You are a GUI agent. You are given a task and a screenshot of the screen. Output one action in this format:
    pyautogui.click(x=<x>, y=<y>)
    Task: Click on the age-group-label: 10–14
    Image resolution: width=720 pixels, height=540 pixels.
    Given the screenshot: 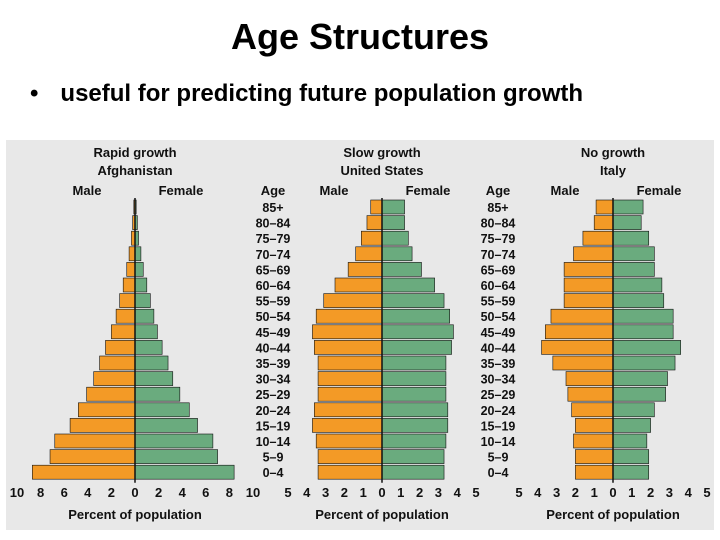 What is the action you would take?
    pyautogui.click(x=498, y=442)
    